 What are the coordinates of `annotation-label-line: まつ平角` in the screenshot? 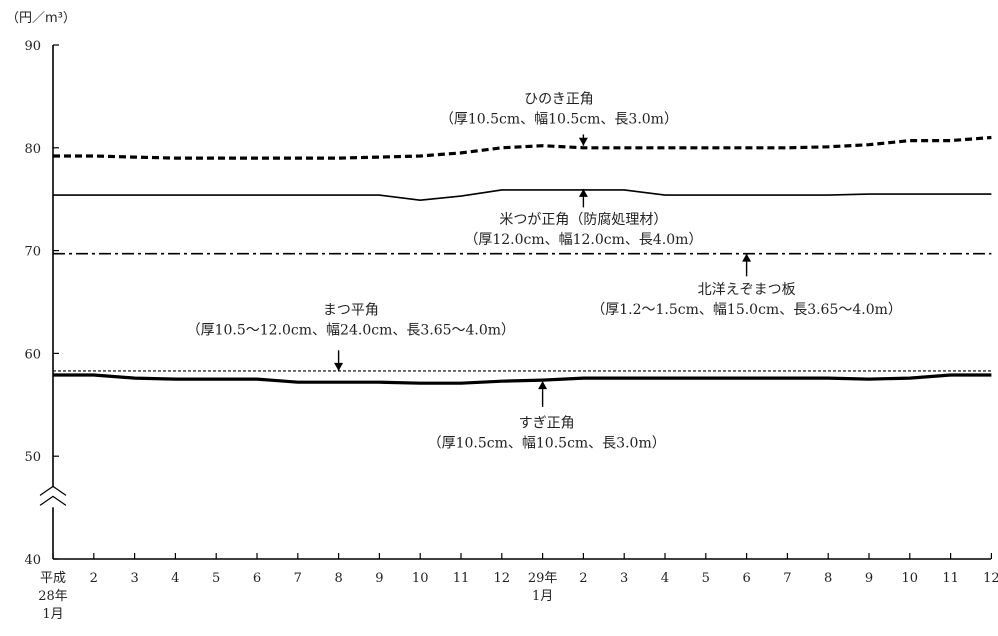 It's located at (351, 310).